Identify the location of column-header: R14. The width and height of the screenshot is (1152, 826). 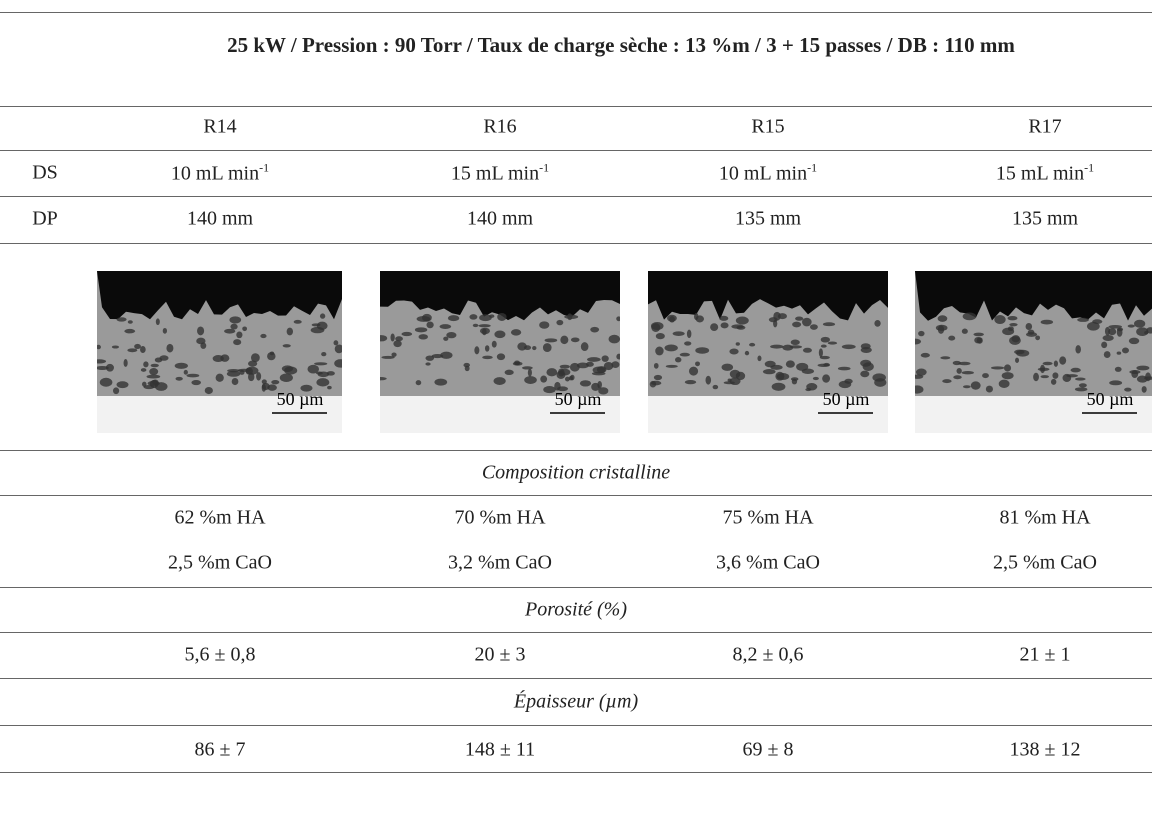
(220, 126).